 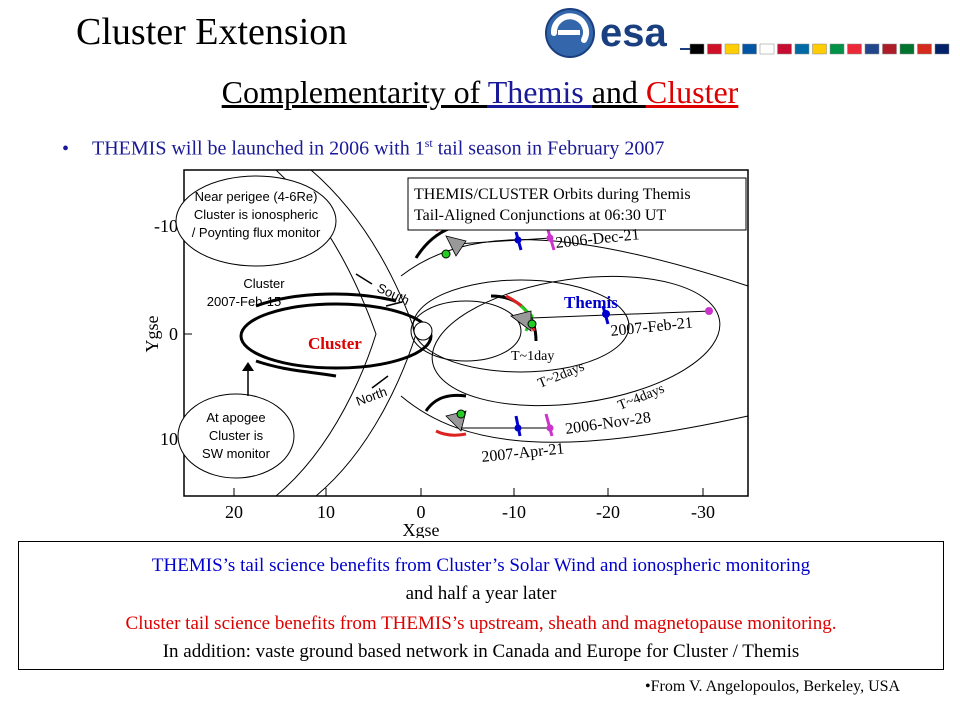 I want to click on cluster-label-name: Cluster, so click(x=264, y=283).